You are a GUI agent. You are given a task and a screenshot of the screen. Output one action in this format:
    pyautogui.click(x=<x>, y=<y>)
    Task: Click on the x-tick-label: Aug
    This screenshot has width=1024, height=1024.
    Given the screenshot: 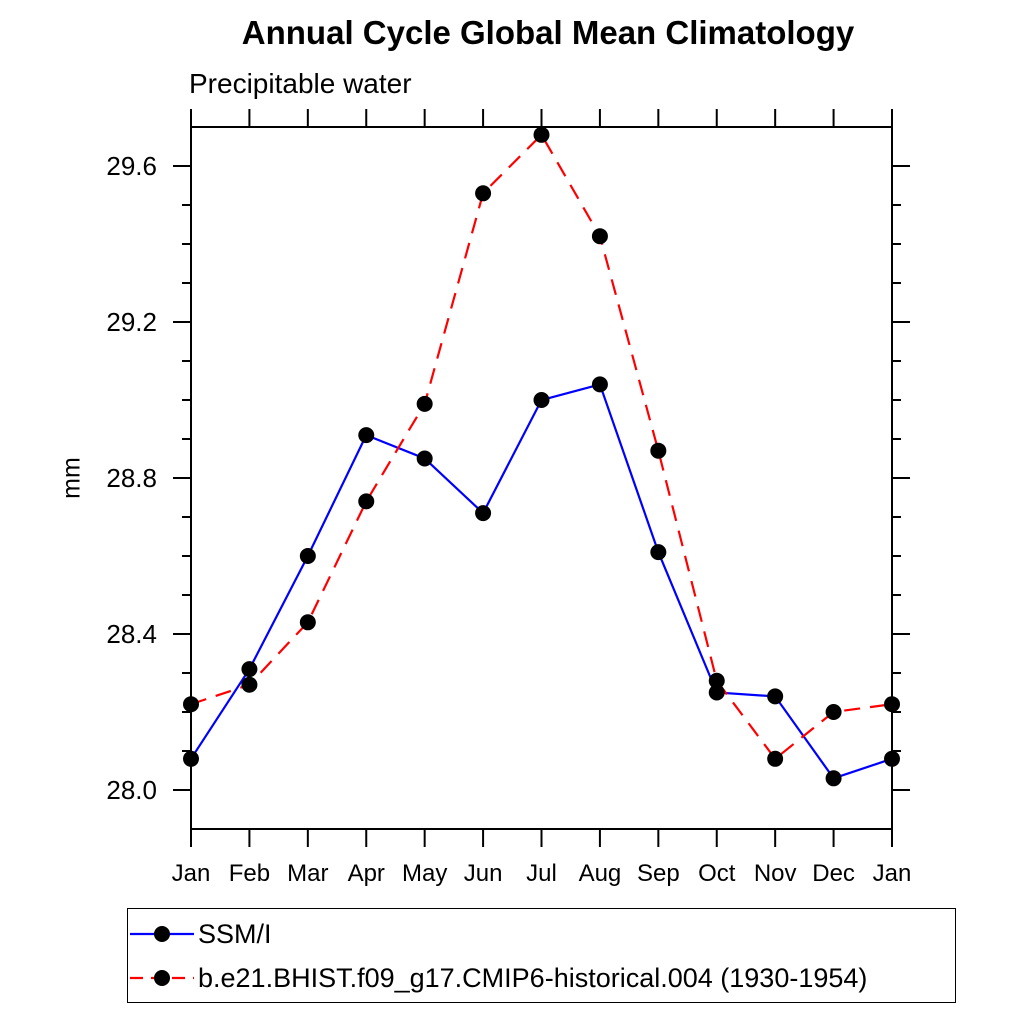 What is the action you would take?
    pyautogui.click(x=600, y=873)
    